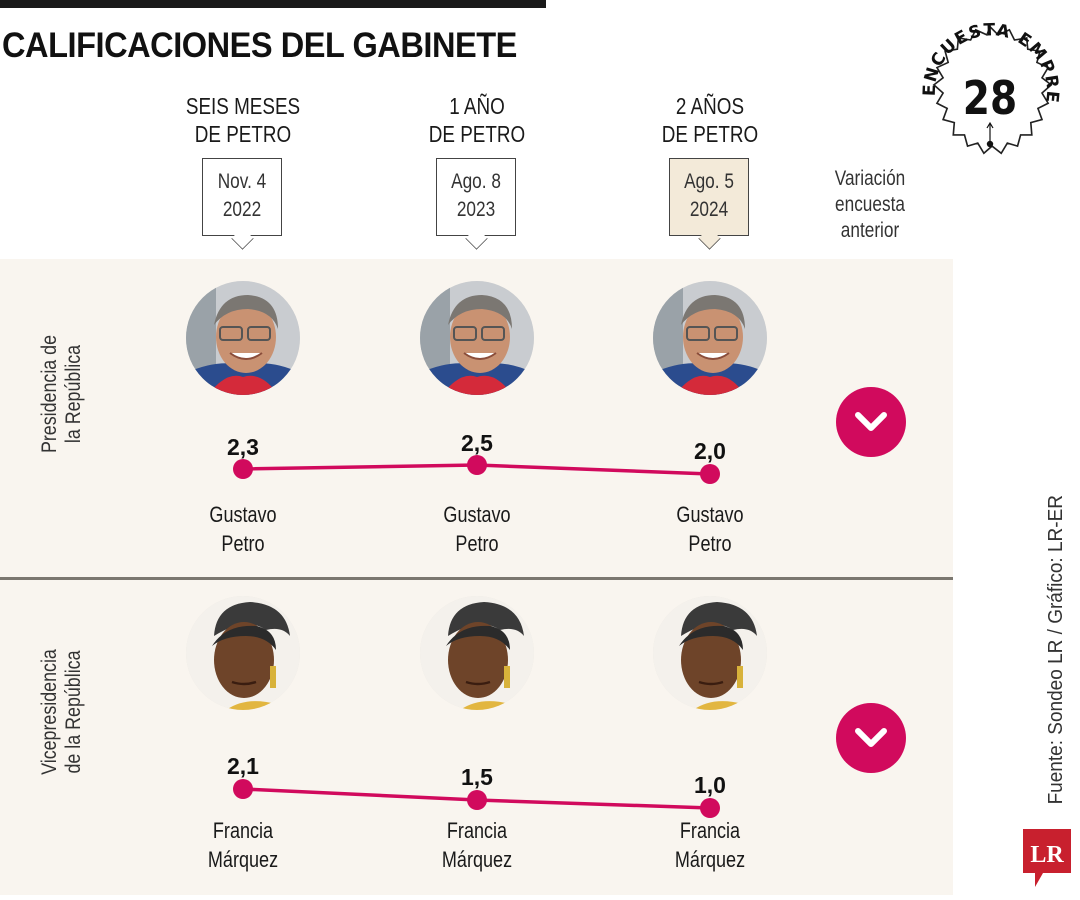 This screenshot has width=1080, height=900. Describe the element at coordinates (259, 45) in the screenshot. I see `page-title: CALIFICACIONES DEL GABINETE` at that location.